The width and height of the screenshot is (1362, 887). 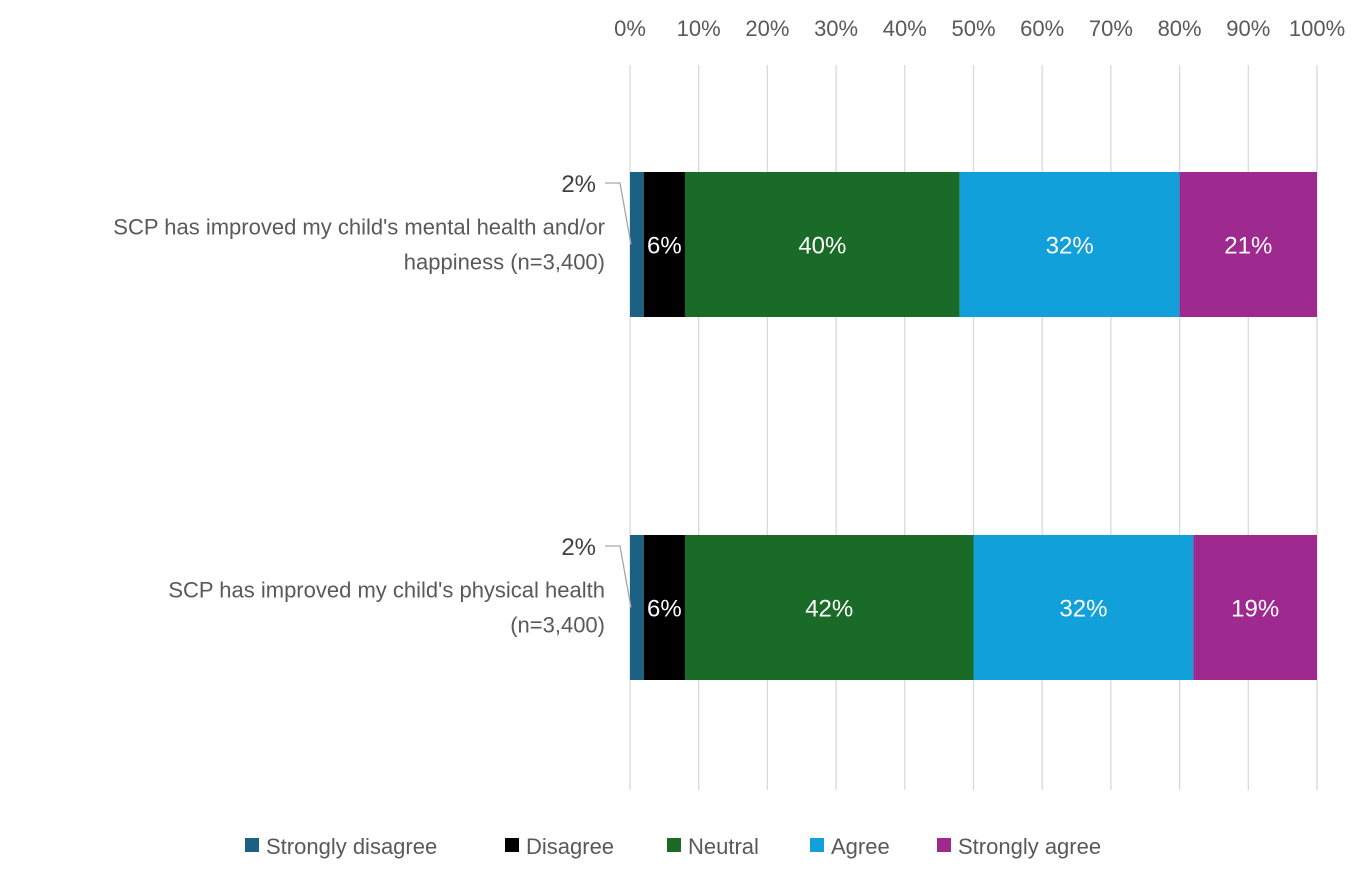 What do you see at coordinates (570, 846) in the screenshot?
I see `legend-label: Disagree` at bounding box center [570, 846].